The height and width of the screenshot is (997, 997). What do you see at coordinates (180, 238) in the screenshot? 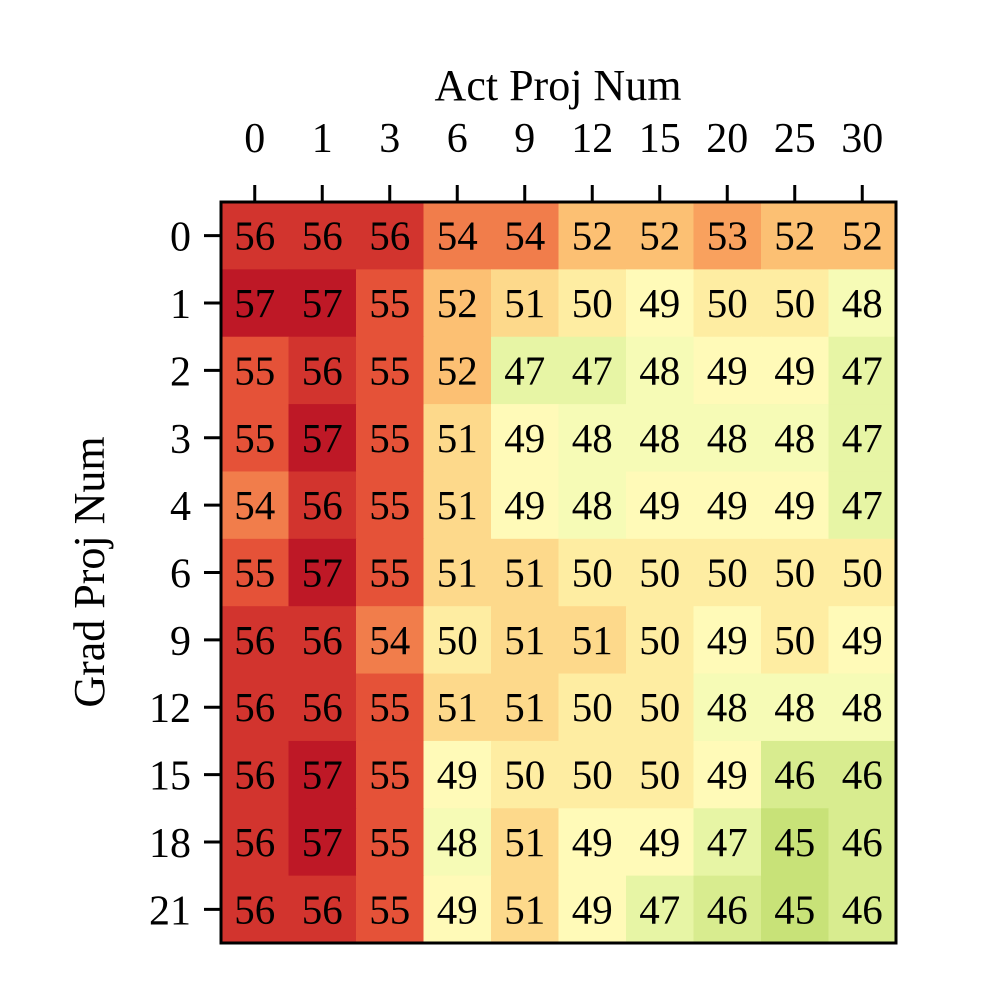
I see `y-tick-label: 0` at bounding box center [180, 238].